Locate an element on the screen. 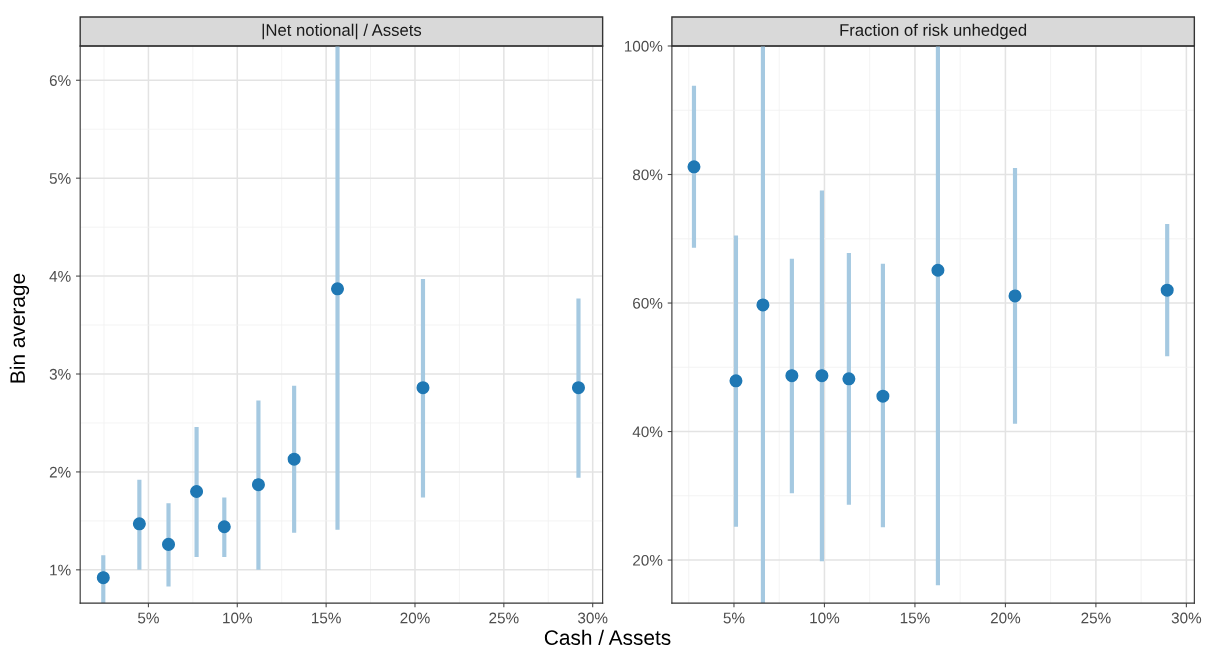 Image resolution: width=1215 pixels, height=657 pixels. y-tick-label: 5% is located at coordinates (60, 178).